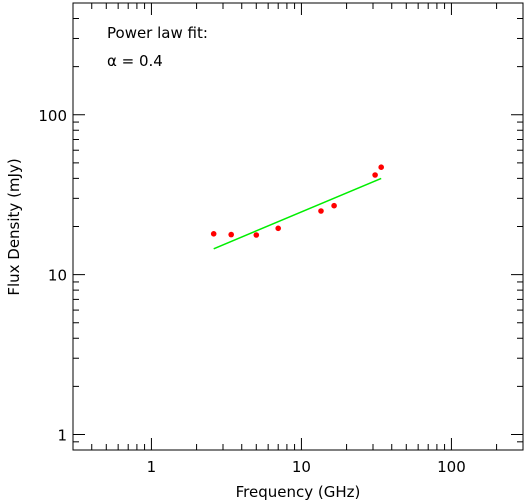 The width and height of the screenshot is (525, 502). I want to click on data-points, so click(297, 201).